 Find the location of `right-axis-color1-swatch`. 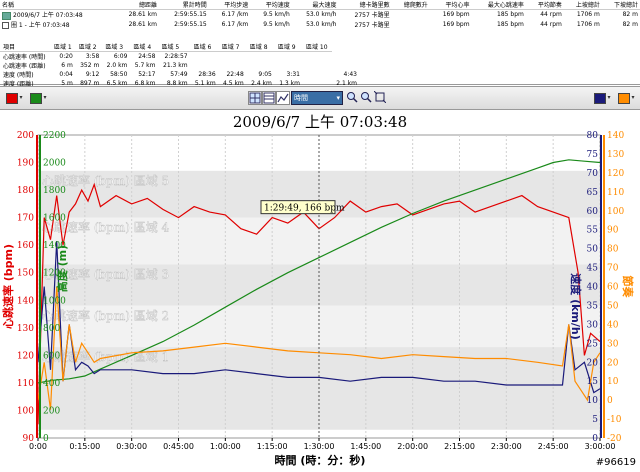

right-axis-color1-swatch is located at coordinates (600, 98).